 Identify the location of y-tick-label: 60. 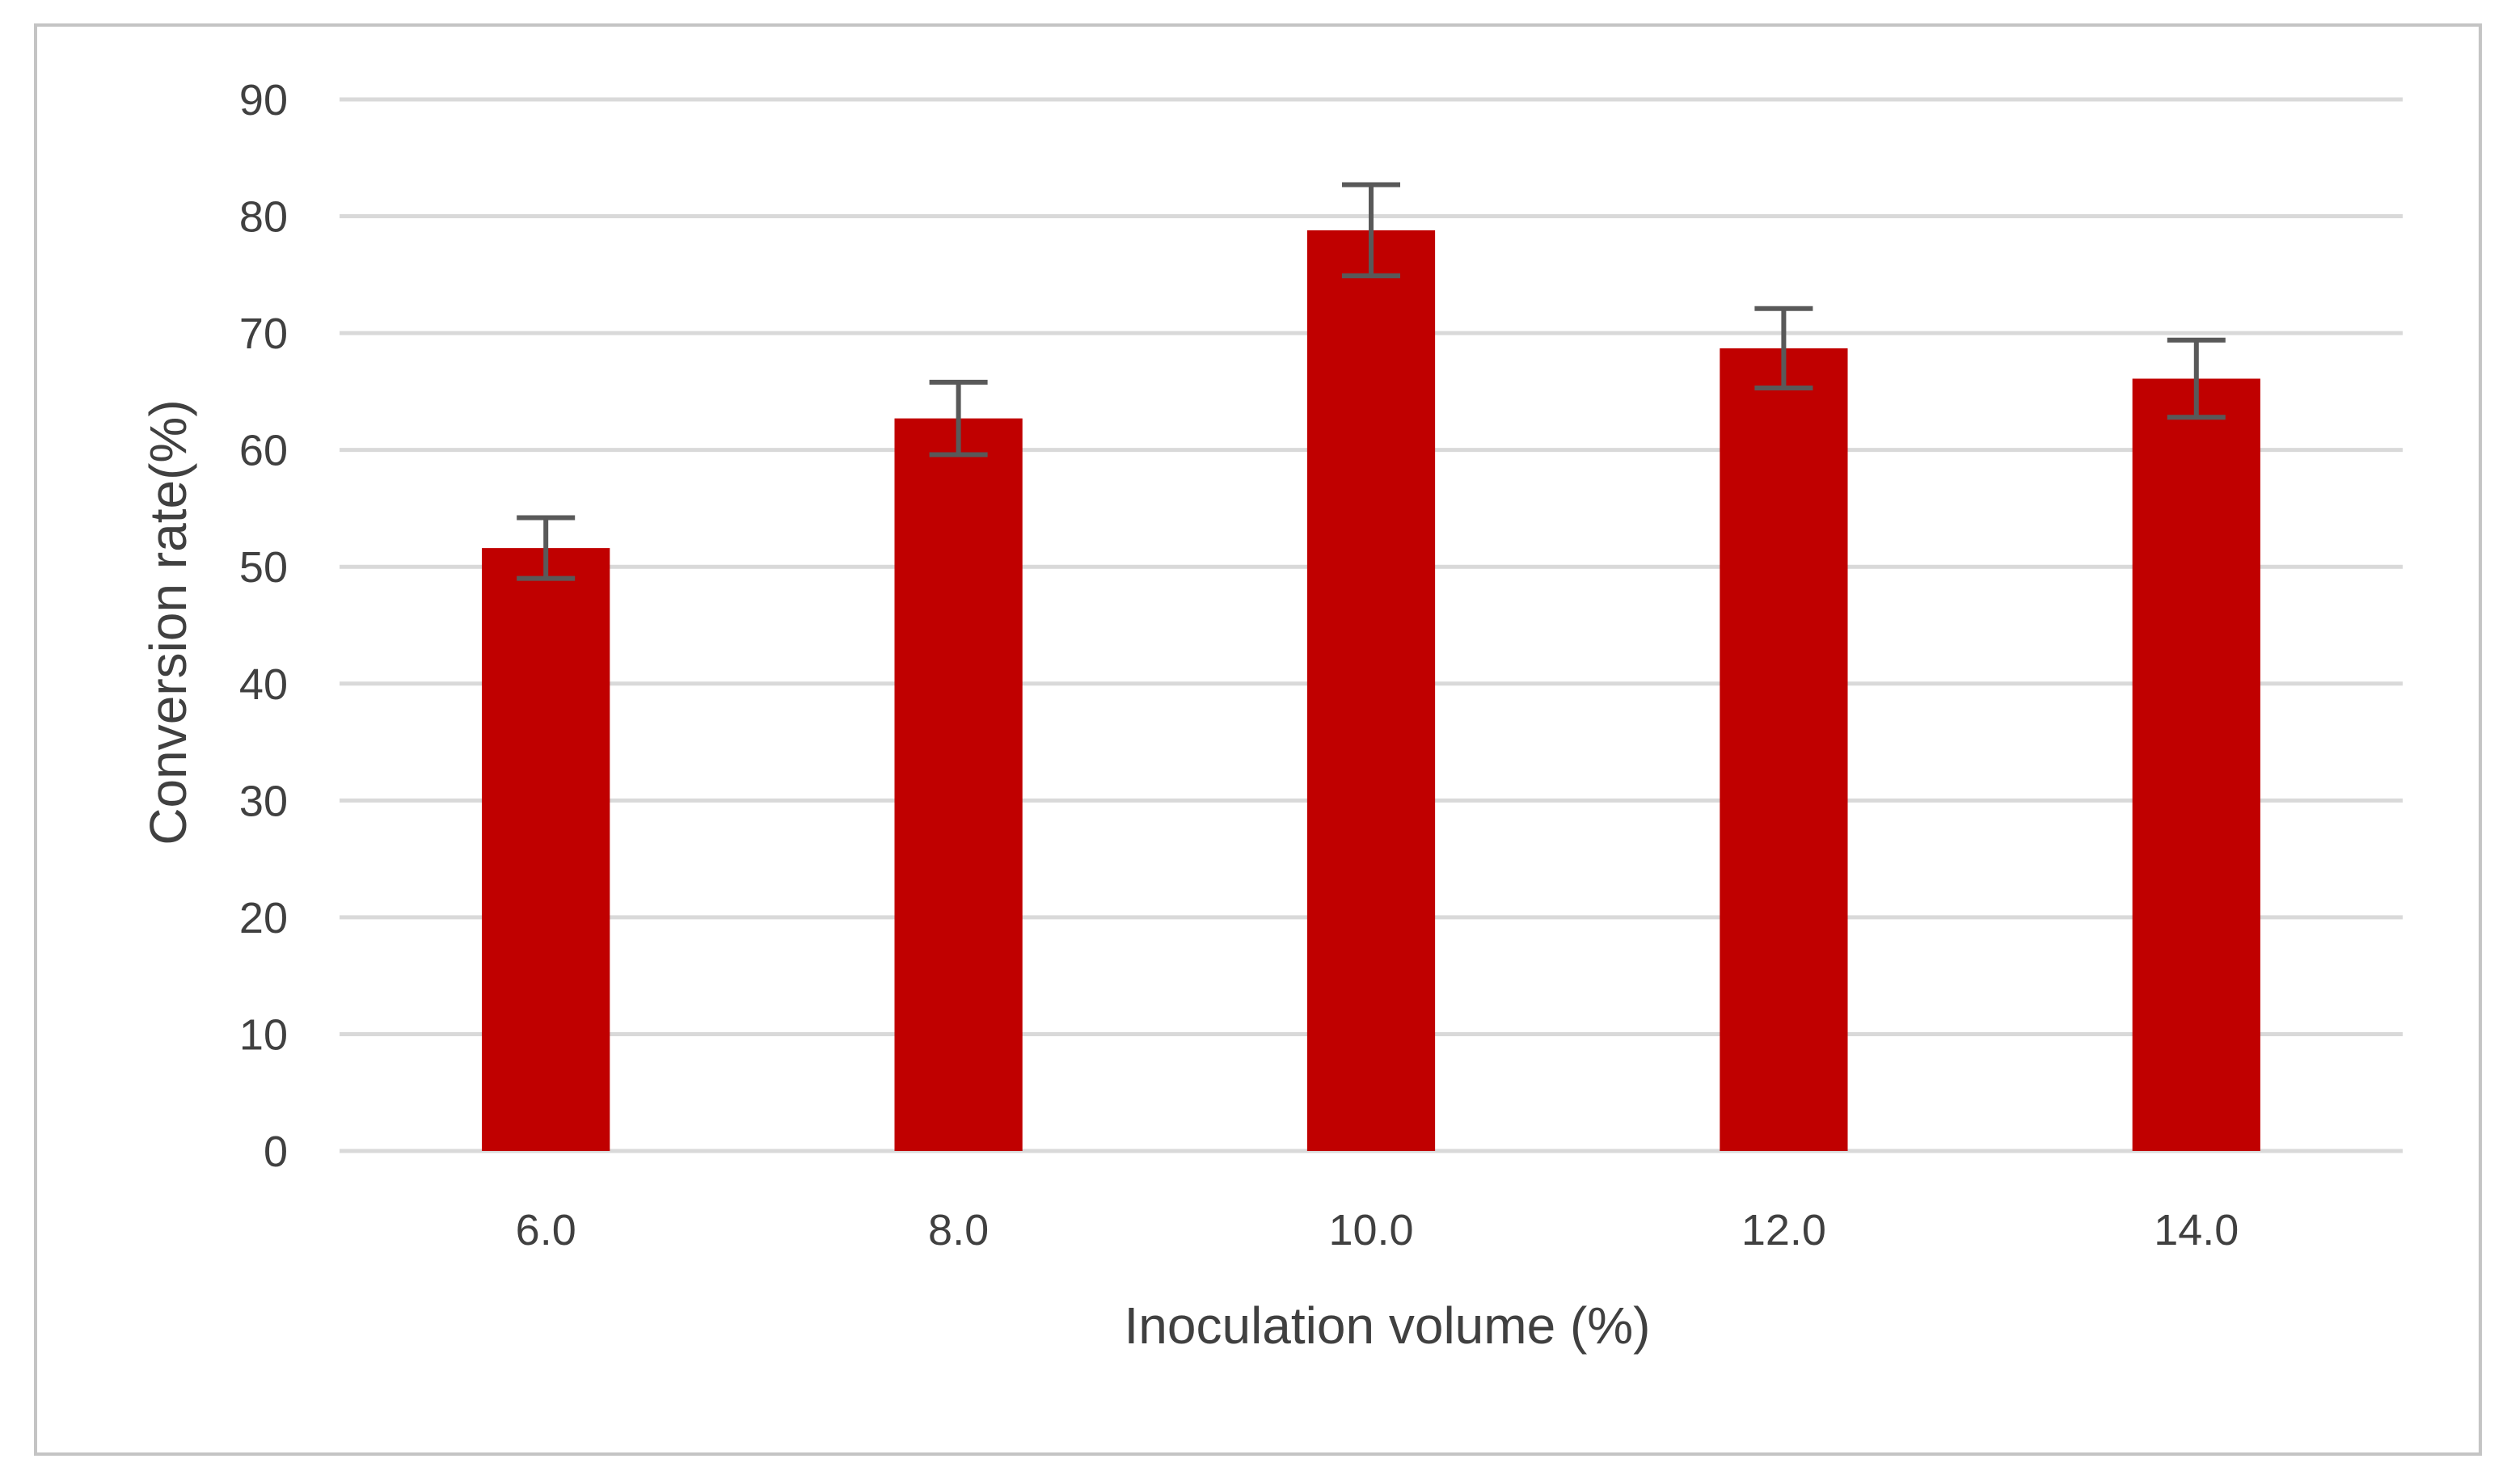
(263, 451).